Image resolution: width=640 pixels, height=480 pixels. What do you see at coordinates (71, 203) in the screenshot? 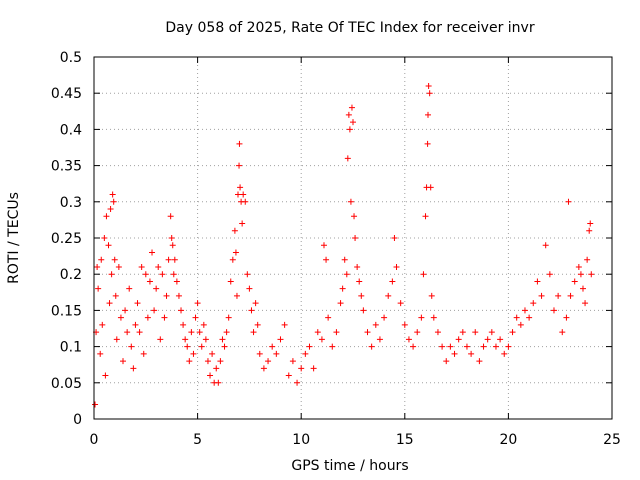
I see `y-tick-label: 0.3` at bounding box center [71, 203].